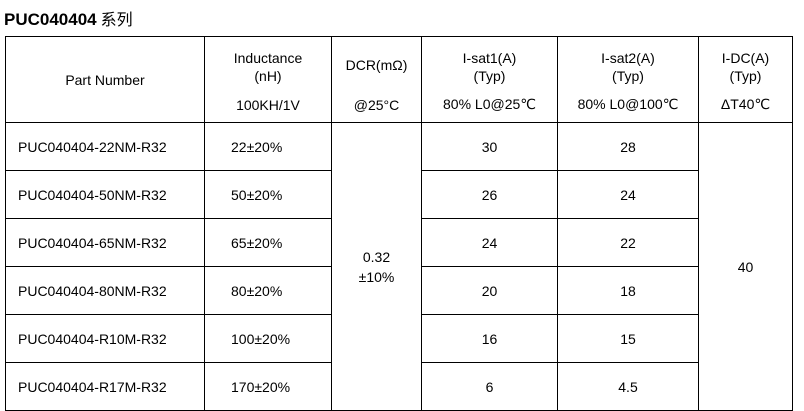  What do you see at coordinates (628, 194) in the screenshot?
I see `cell-isat2: 24` at bounding box center [628, 194].